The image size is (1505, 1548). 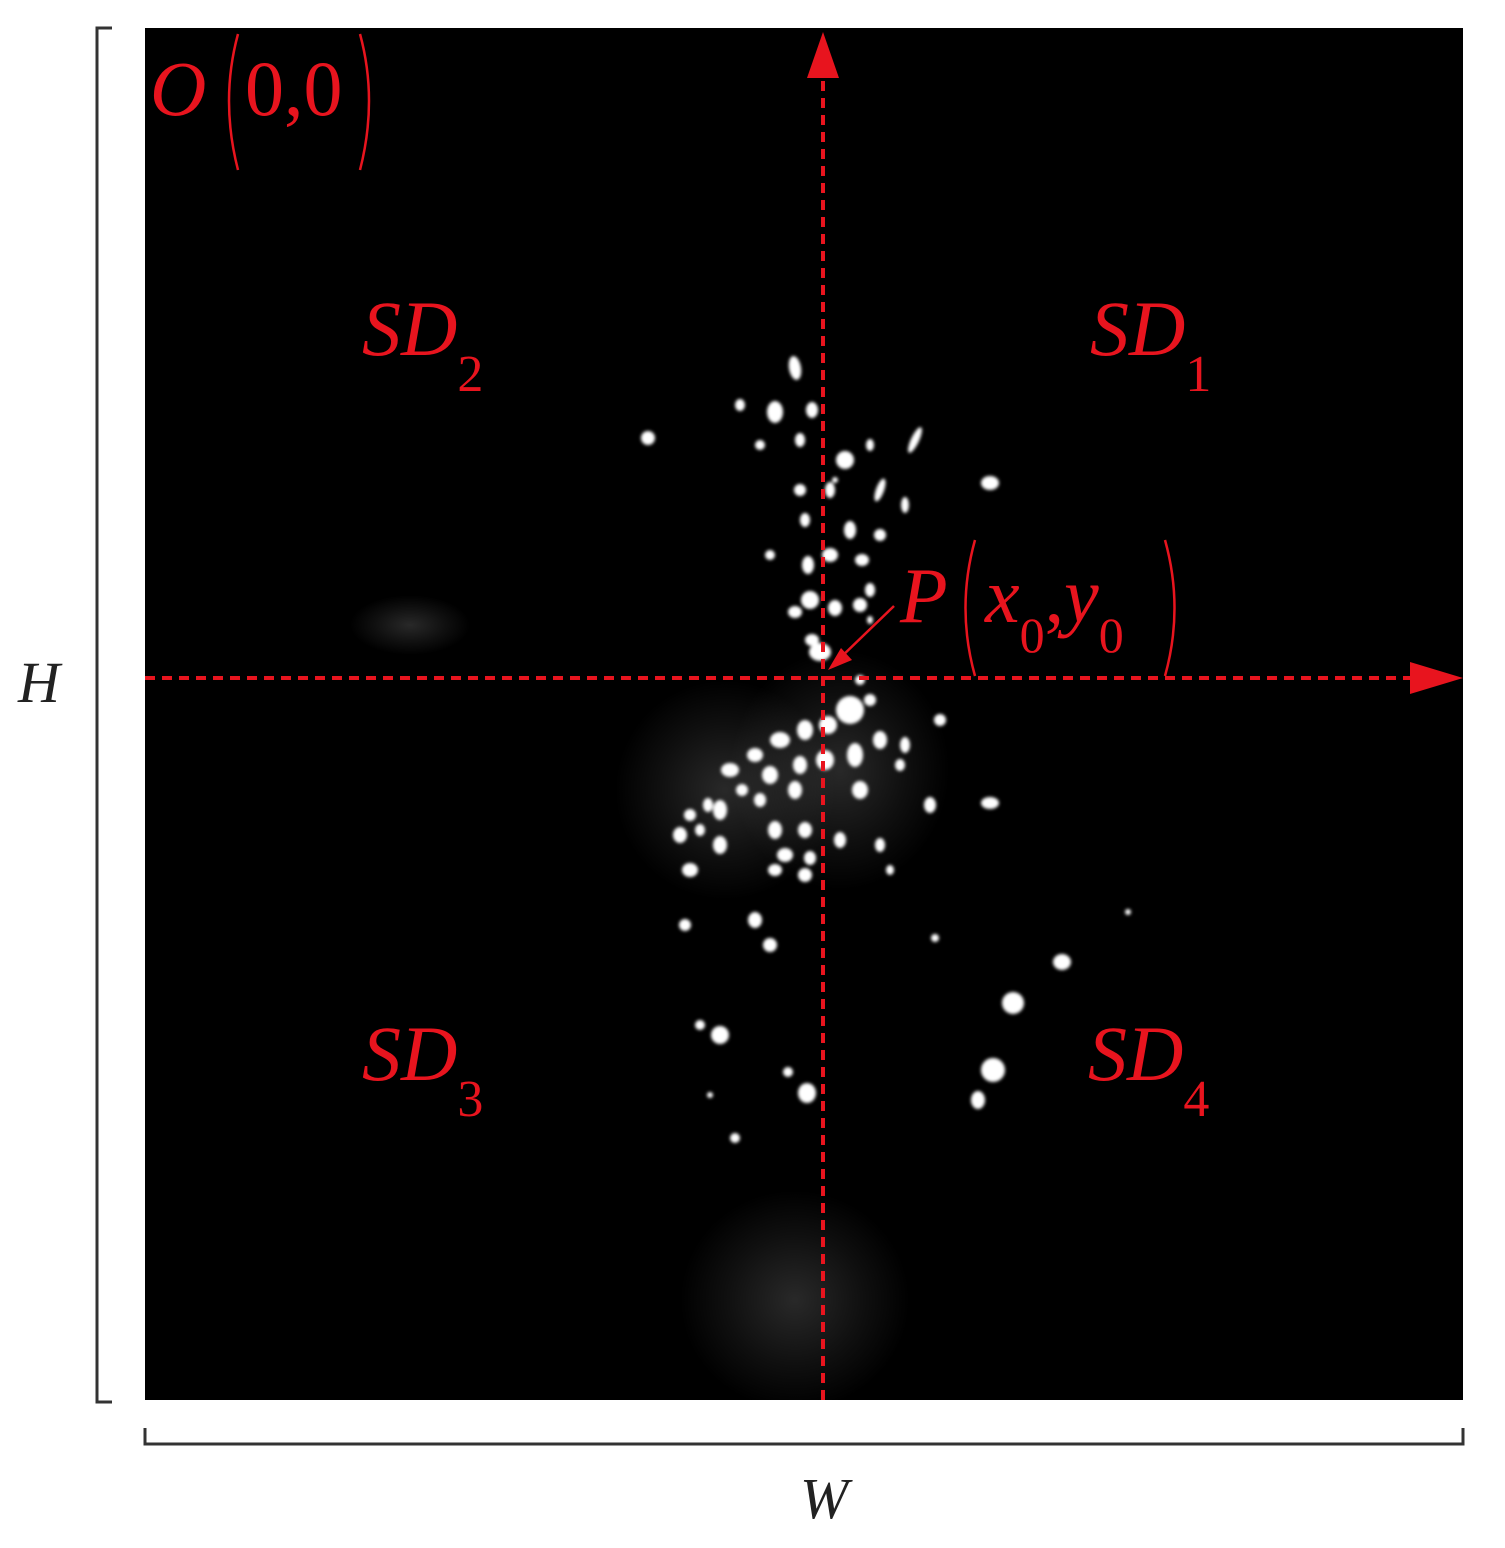 I want to click on point-coords: x0,y0, so click(x=1054, y=607).